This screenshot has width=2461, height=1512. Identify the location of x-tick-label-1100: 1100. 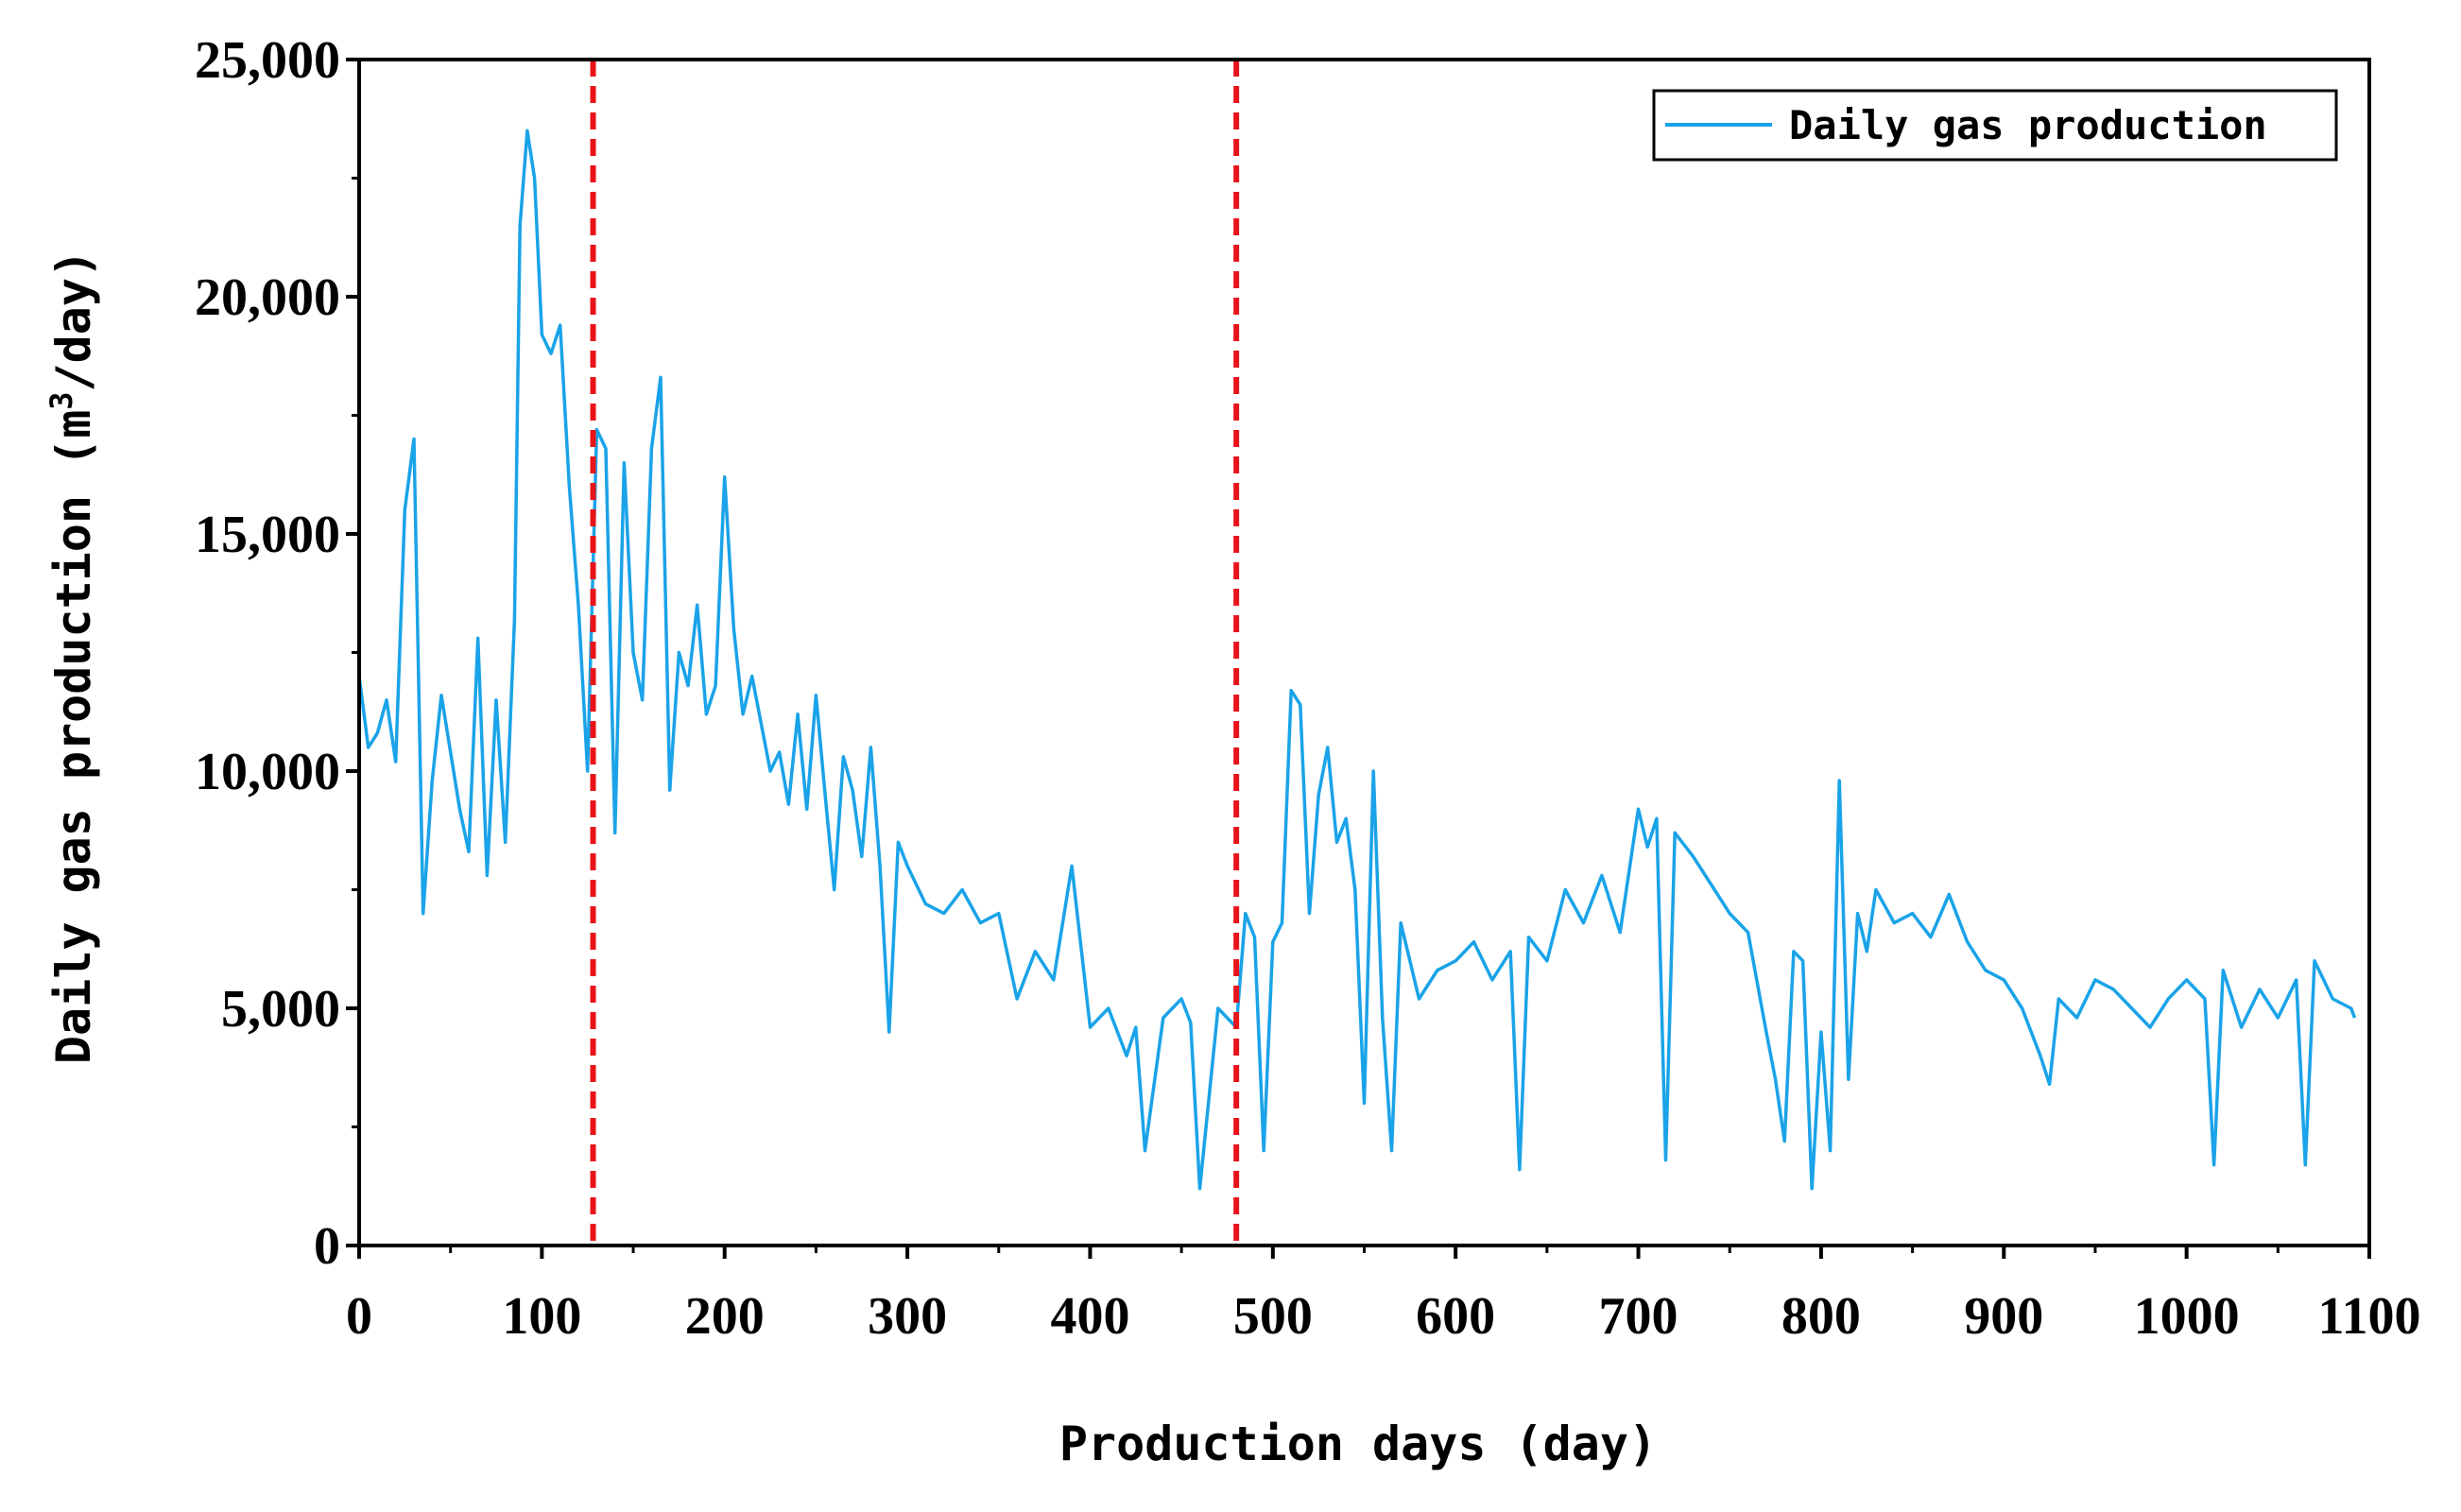
(2370, 1316).